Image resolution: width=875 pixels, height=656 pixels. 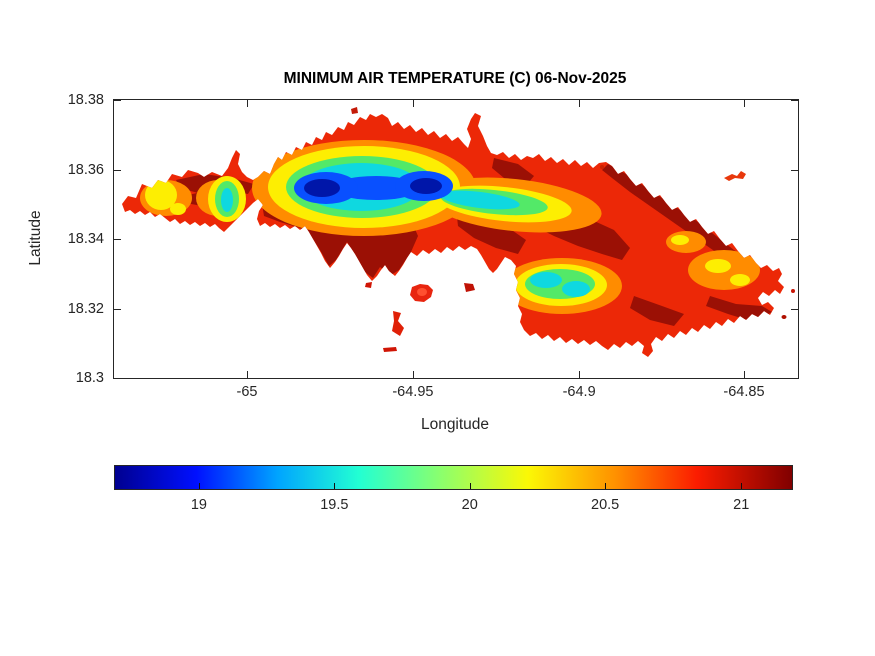 I want to click on islet-a-core, so click(x=422, y=292).